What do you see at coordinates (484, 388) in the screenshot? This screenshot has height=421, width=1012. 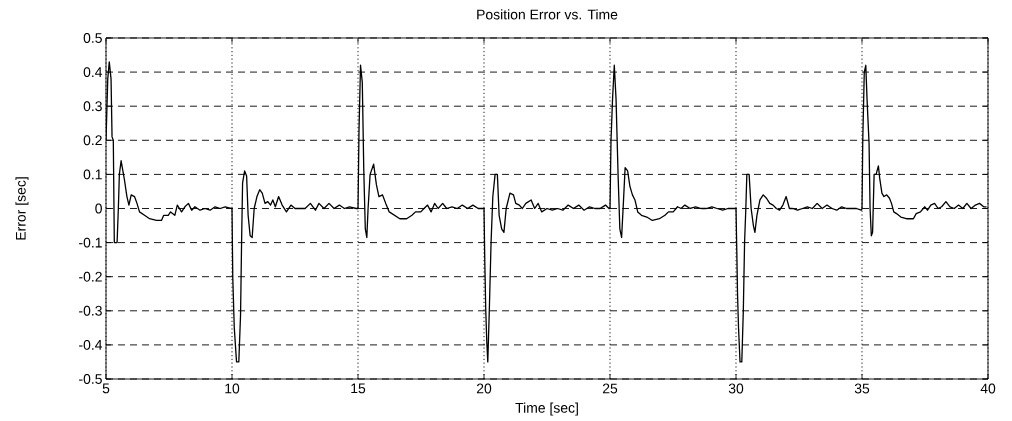 I see `x-tick-label: 20` at bounding box center [484, 388].